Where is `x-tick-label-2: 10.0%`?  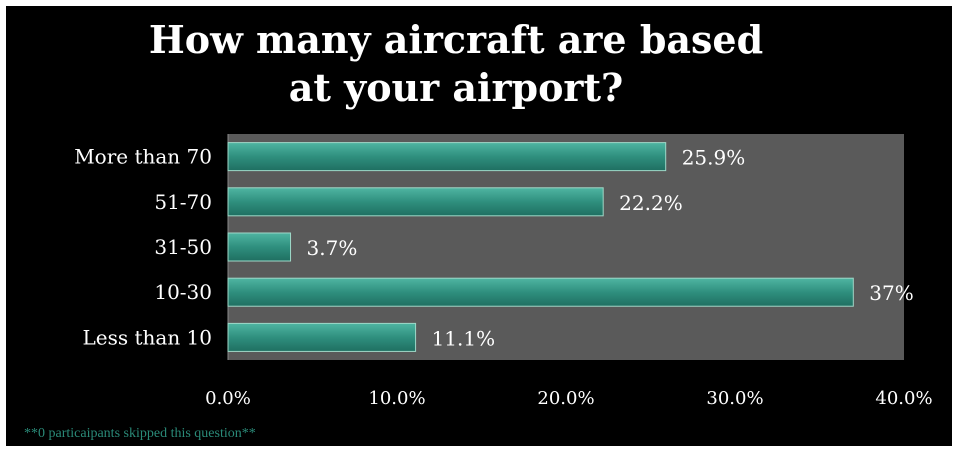
x-tick-label-2: 10.0% is located at coordinates (396, 398).